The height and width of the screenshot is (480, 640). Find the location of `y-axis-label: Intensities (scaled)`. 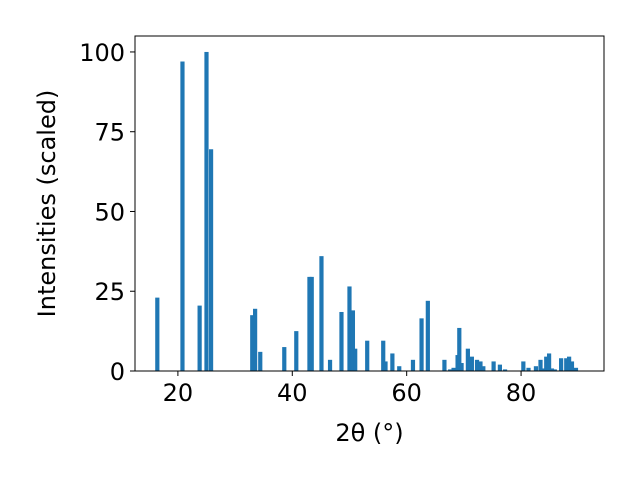

y-axis-label: Intensities (scaled) is located at coordinates (47, 204).